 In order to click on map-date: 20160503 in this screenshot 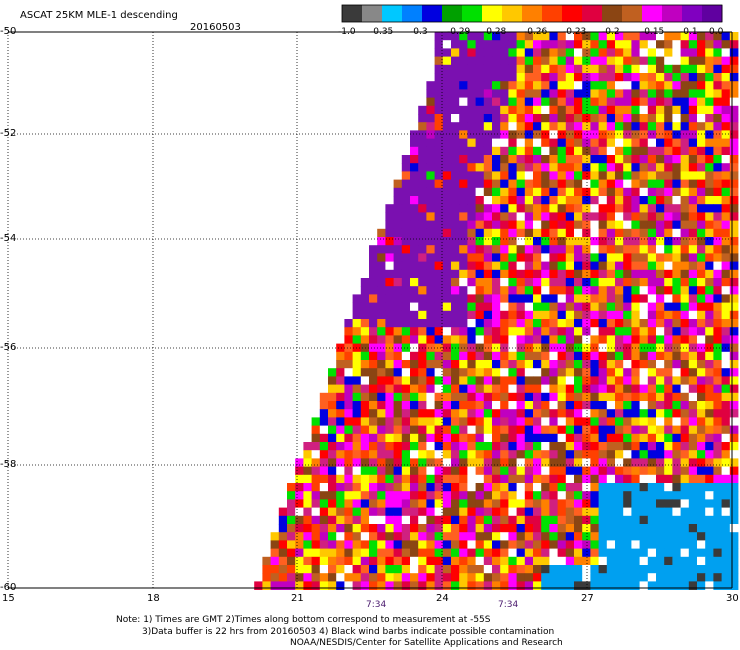, I will do `click(215, 27)`.